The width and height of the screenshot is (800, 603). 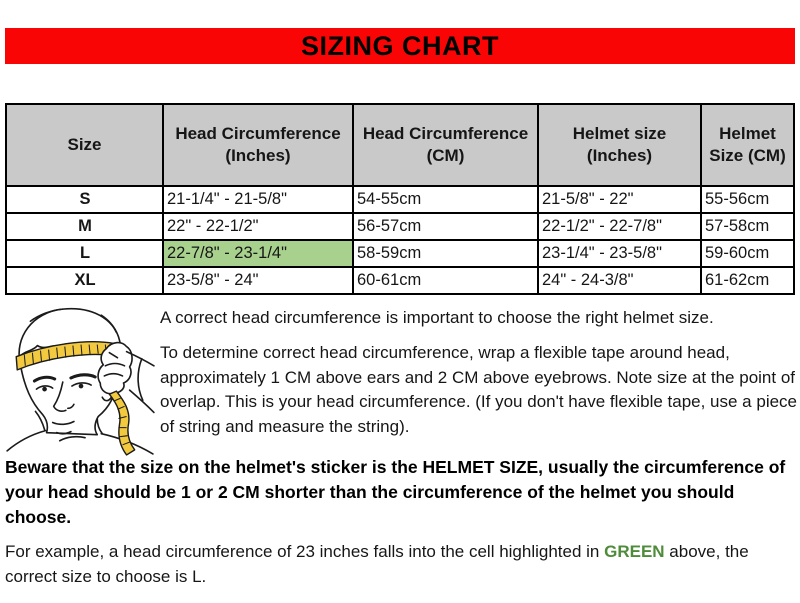 I want to click on cell-helmet-in-s: 21-5/8" - 22", so click(x=619, y=199).